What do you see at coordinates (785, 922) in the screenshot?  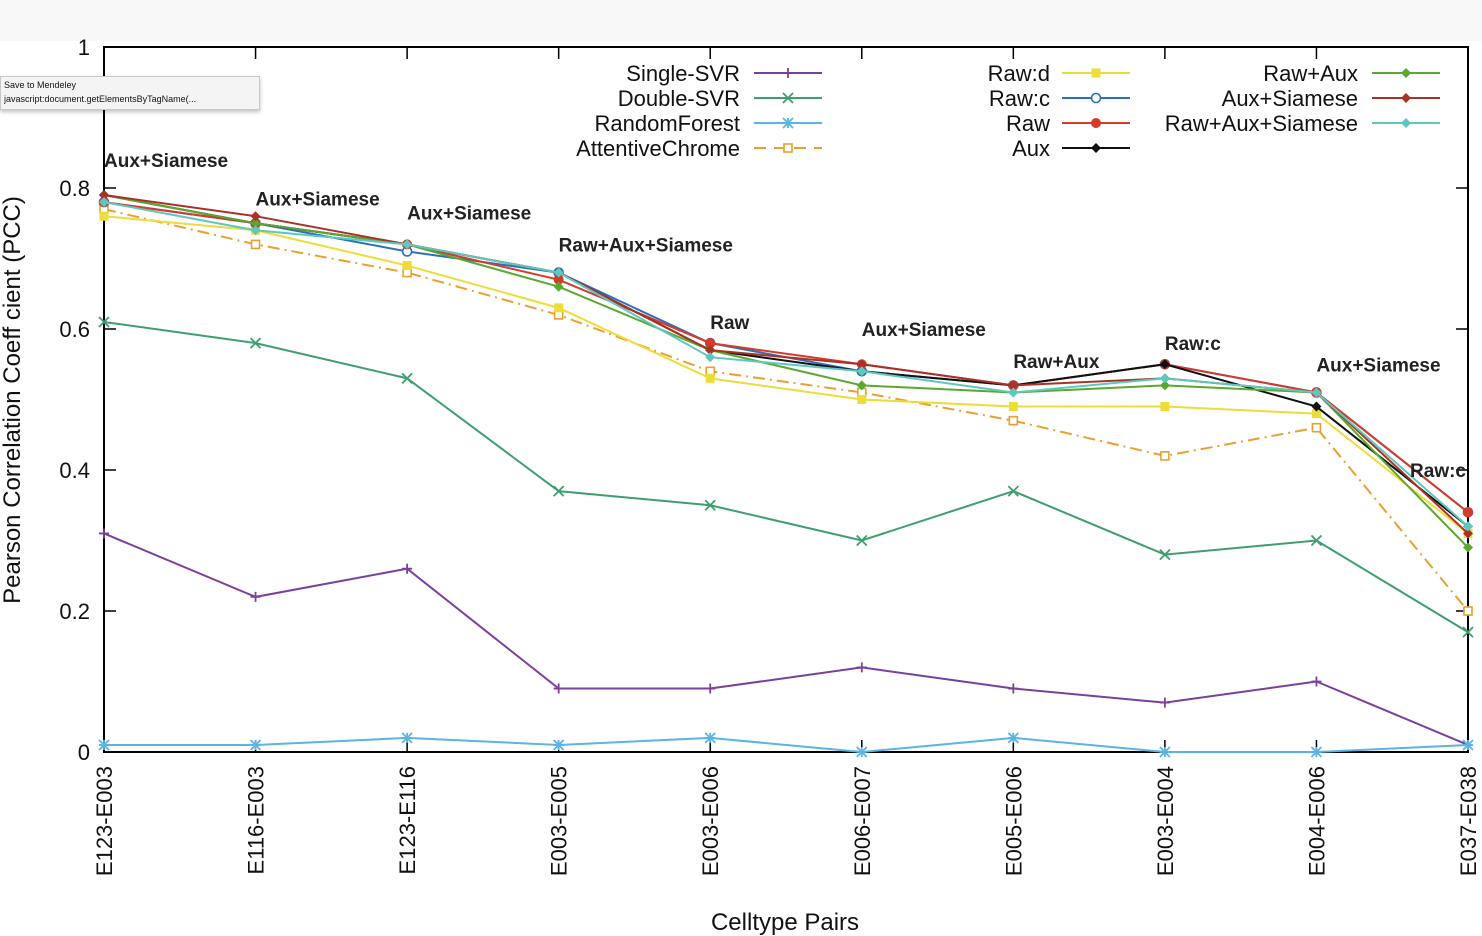 I see `x-axis-label: Celltype Pairs` at bounding box center [785, 922].